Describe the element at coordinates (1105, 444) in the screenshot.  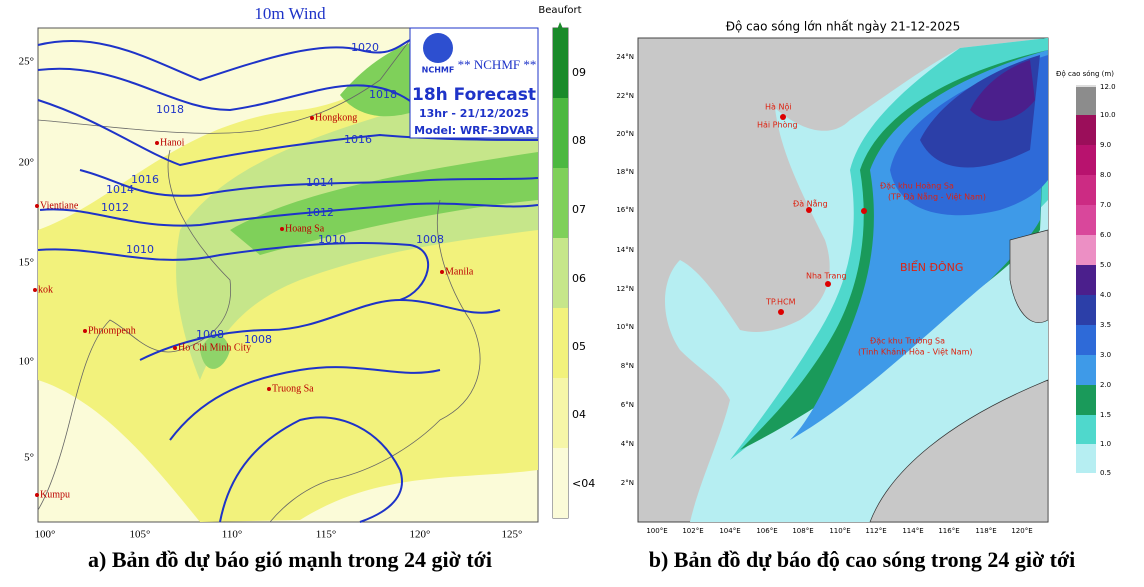
I see `colorbar-label: 1.0` at that location.